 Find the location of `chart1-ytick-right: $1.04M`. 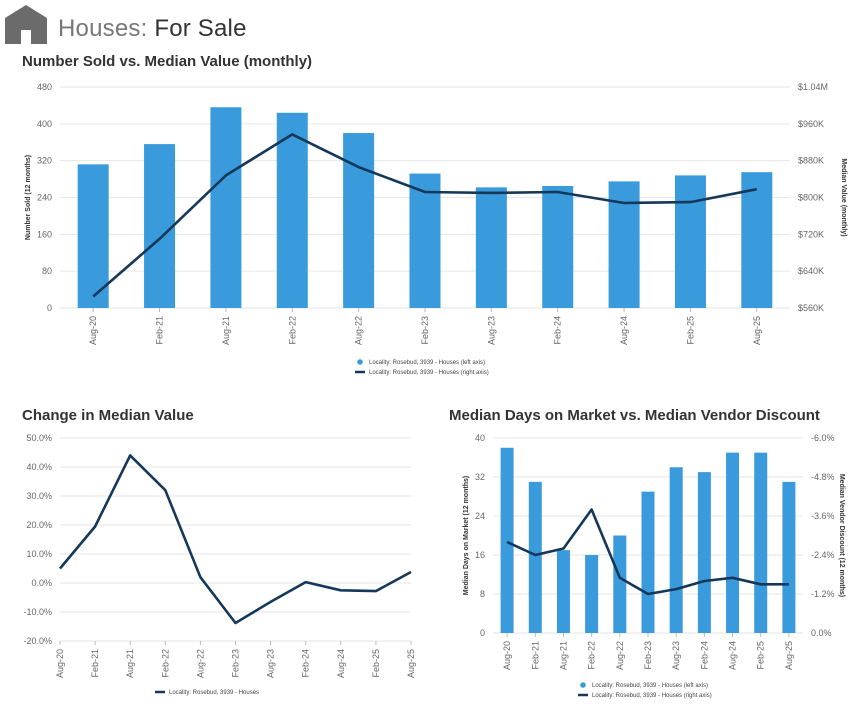

chart1-ytick-right: $1.04M is located at coordinates (813, 87).